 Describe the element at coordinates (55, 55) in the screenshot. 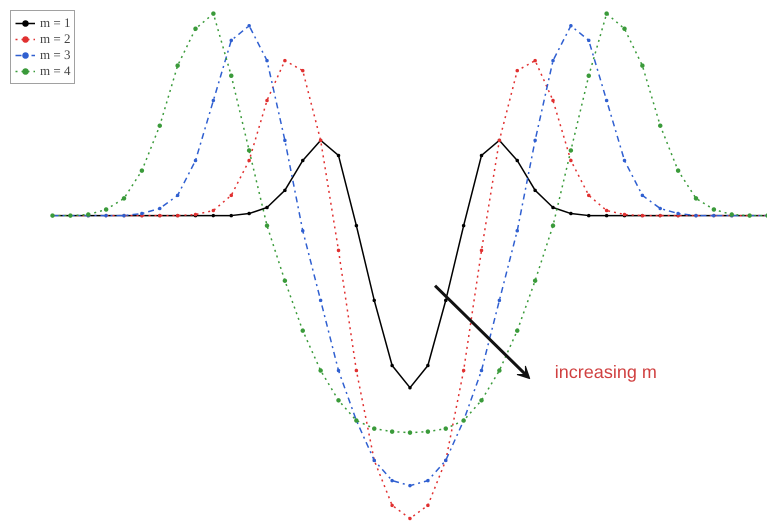

I see `legend-label: m = 3` at that location.